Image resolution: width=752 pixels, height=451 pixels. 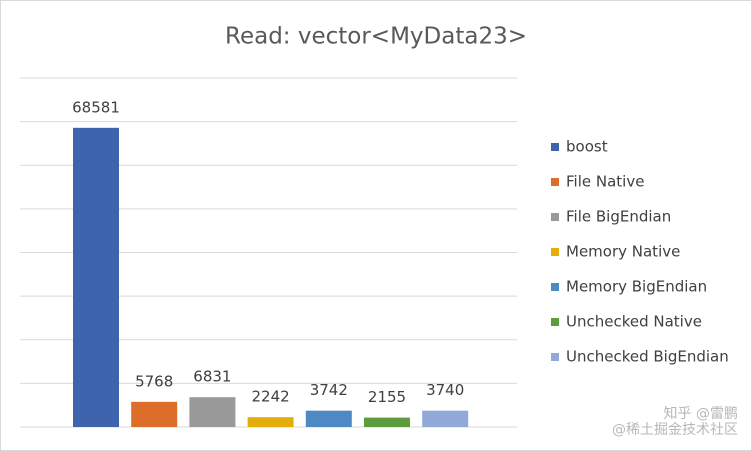 I want to click on data-label: 2242, so click(x=271, y=397).